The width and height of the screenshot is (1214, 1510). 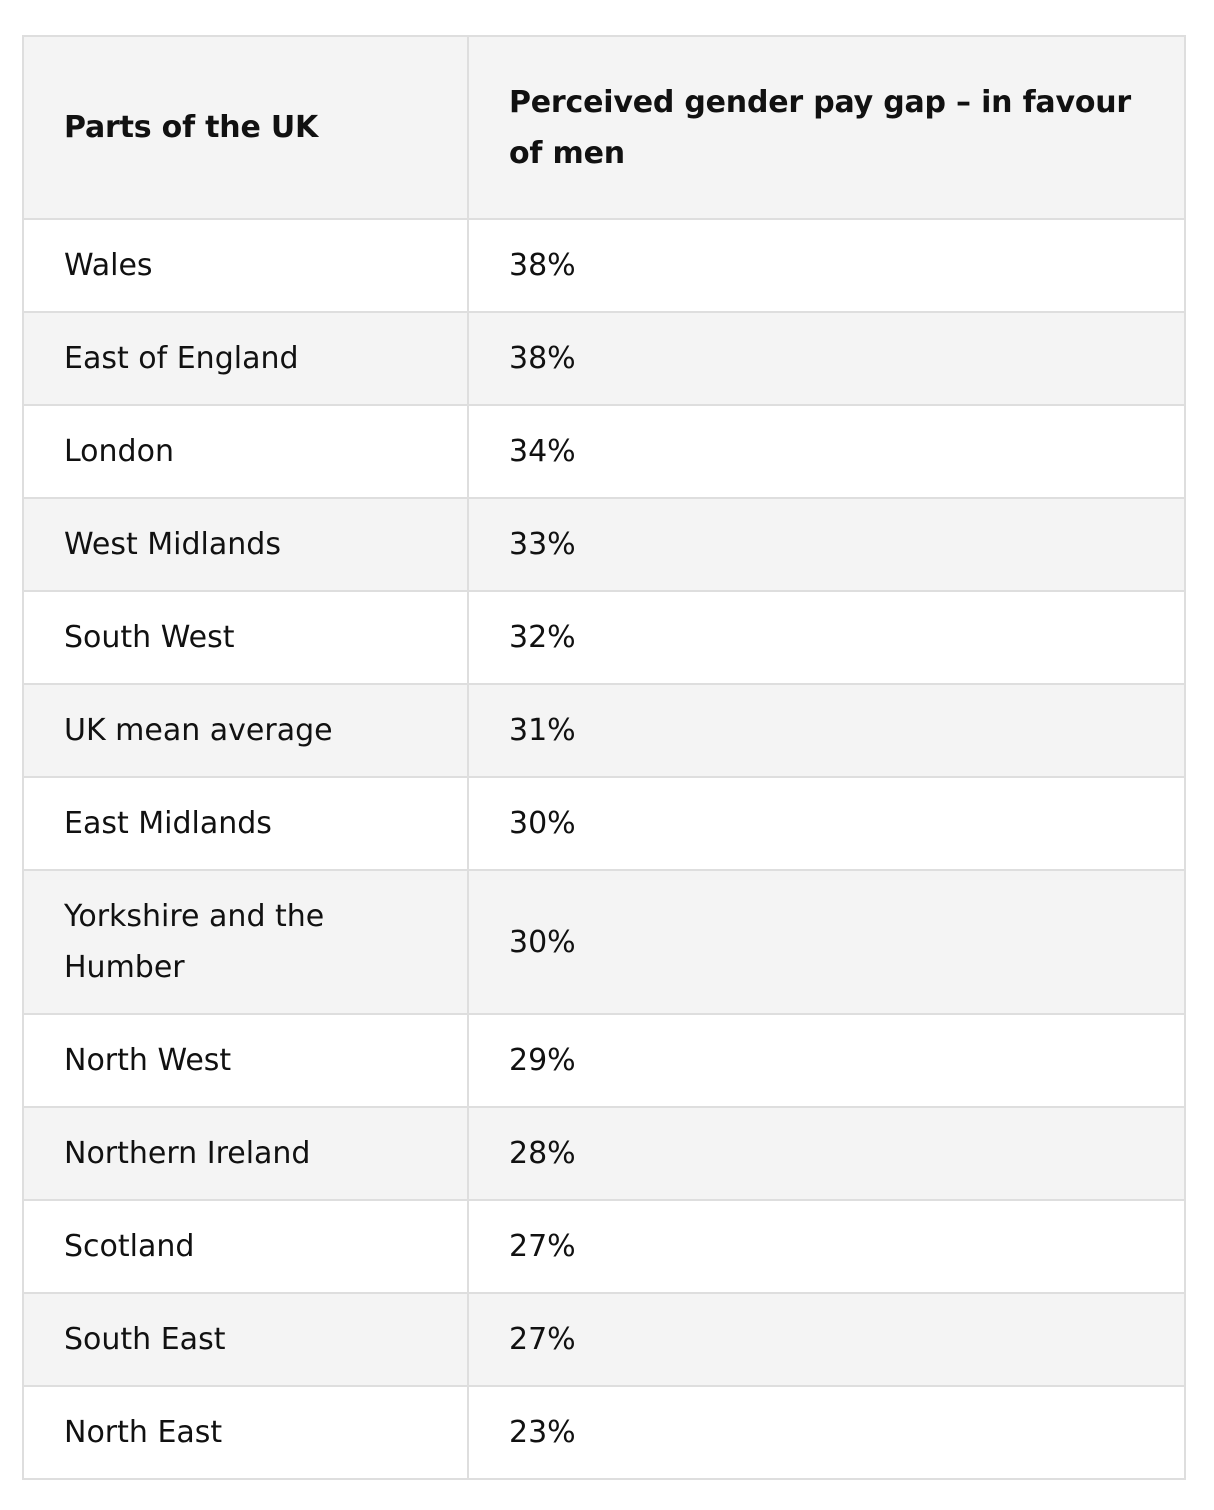 I want to click on table-row: North East 23%, so click(x=604, y=1432).